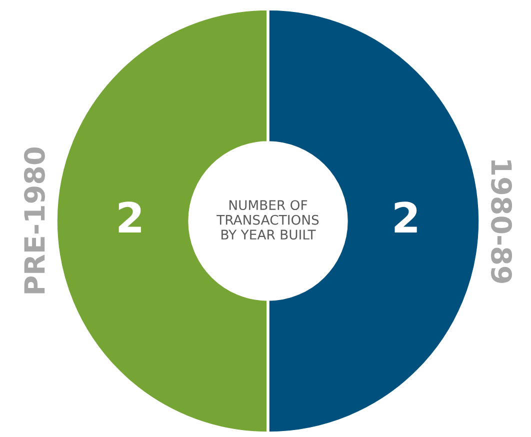 This screenshot has height=437, width=531. I want to click on text: NUMBER OF TRANSACTIONS BY YEAR BUILT, so click(267, 220).